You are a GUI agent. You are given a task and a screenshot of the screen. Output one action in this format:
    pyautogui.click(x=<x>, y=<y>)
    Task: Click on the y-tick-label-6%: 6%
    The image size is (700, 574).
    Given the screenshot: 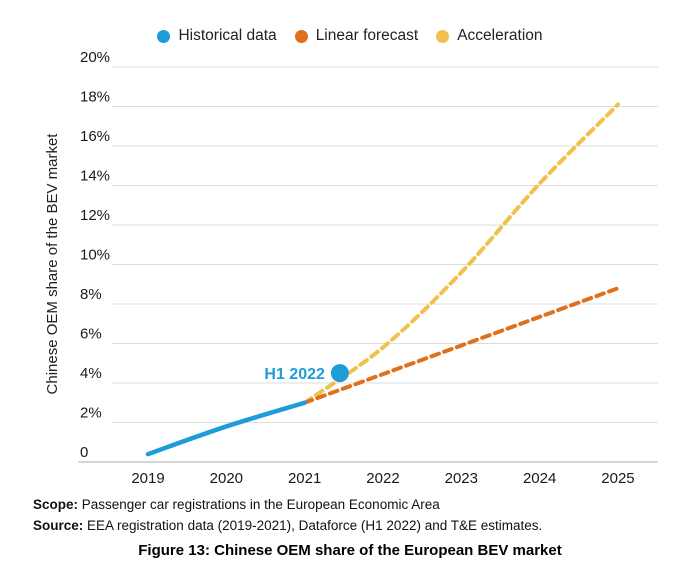 What is the action you would take?
    pyautogui.click(x=91, y=334)
    